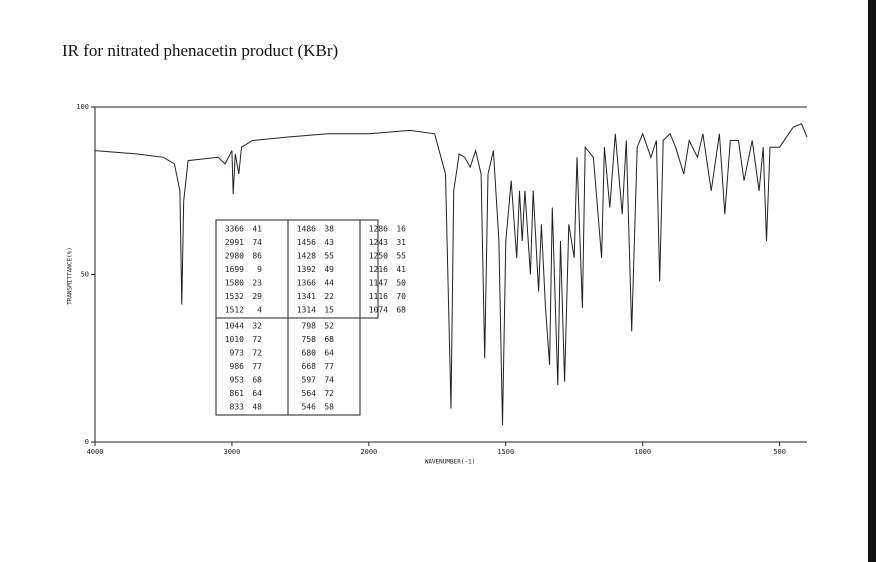 The image size is (876, 562). Describe the element at coordinates (378, 283) in the screenshot. I see `peak-wavenumber: 1147` at that location.